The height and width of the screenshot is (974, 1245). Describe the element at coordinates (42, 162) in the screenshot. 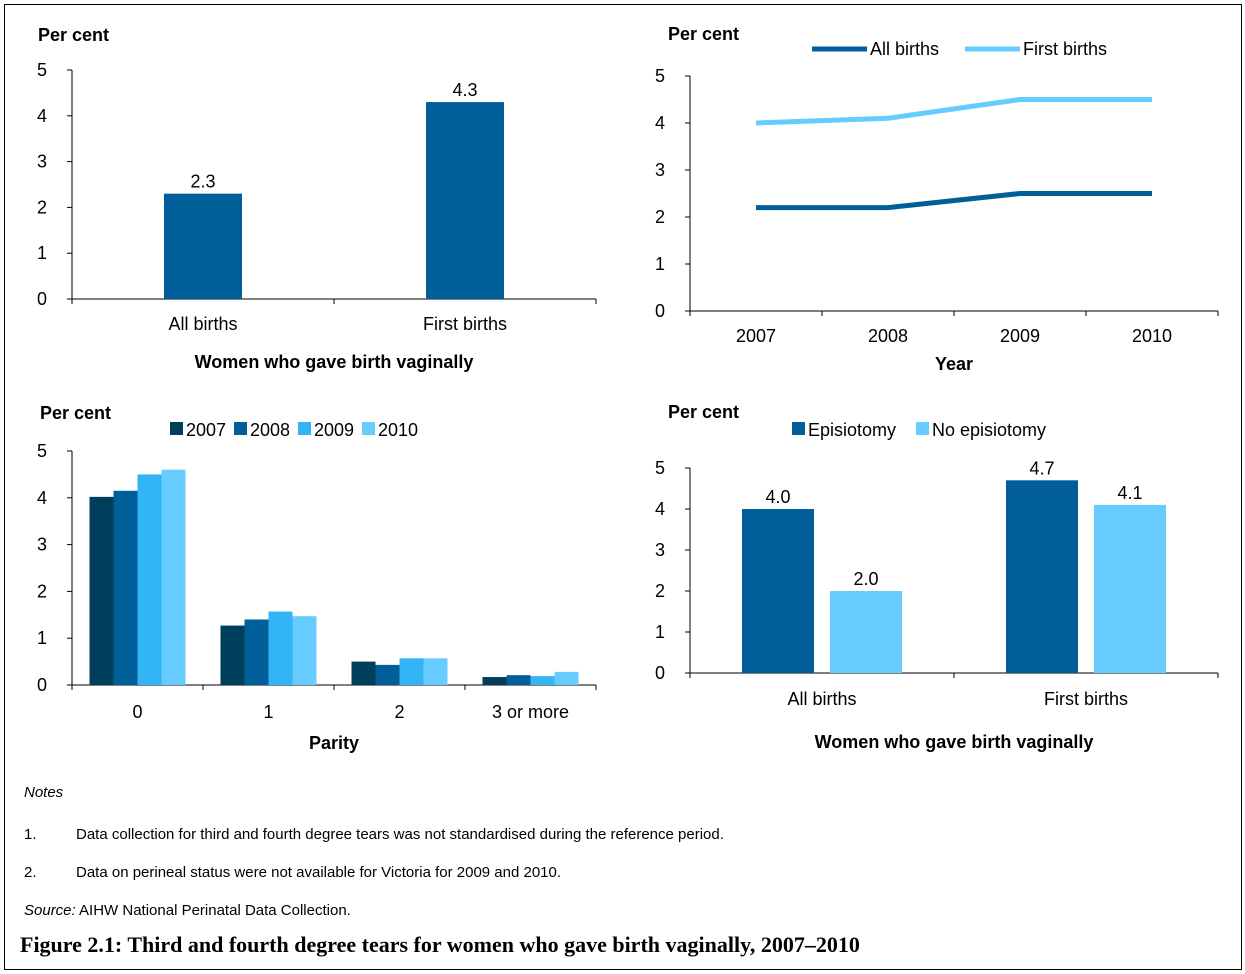

I see `tl-y-tick-label: 3` at that location.